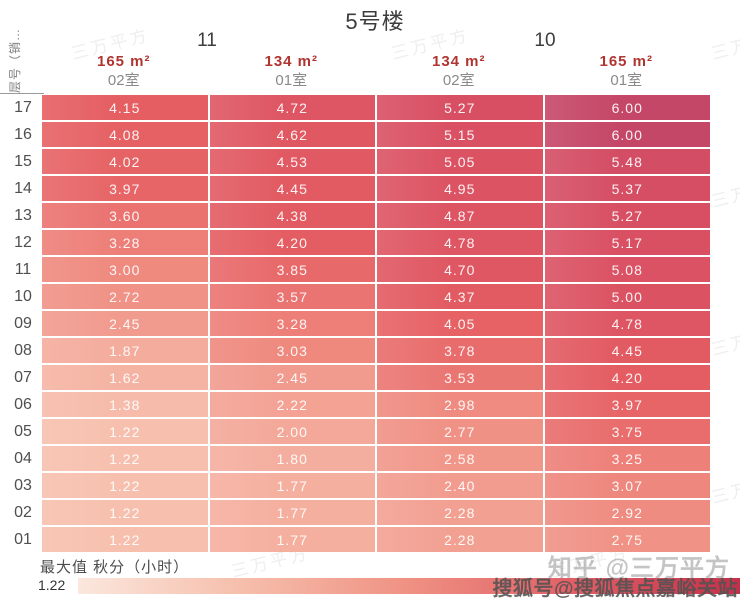  I want to click on heatmap-cell: 5.15, so click(460, 134).